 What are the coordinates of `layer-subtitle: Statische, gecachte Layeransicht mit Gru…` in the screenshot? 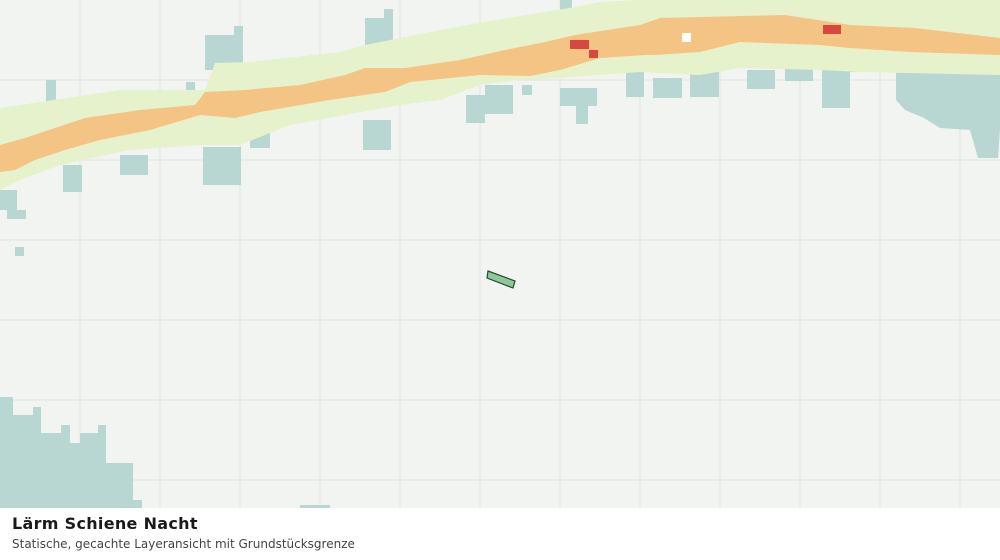 It's located at (183, 544).